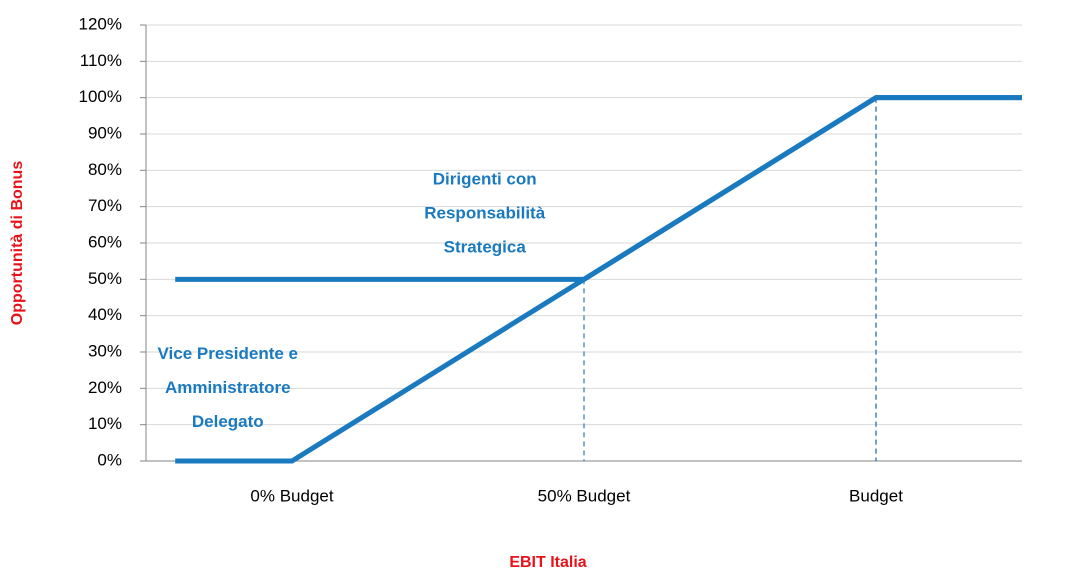 The width and height of the screenshot is (1077, 585). Describe the element at coordinates (485, 246) in the screenshot. I see `annotation: Strategica` at that location.